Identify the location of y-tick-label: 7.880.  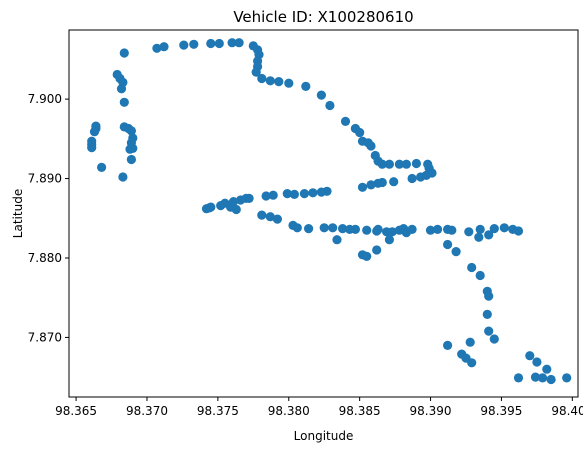
(45, 258).